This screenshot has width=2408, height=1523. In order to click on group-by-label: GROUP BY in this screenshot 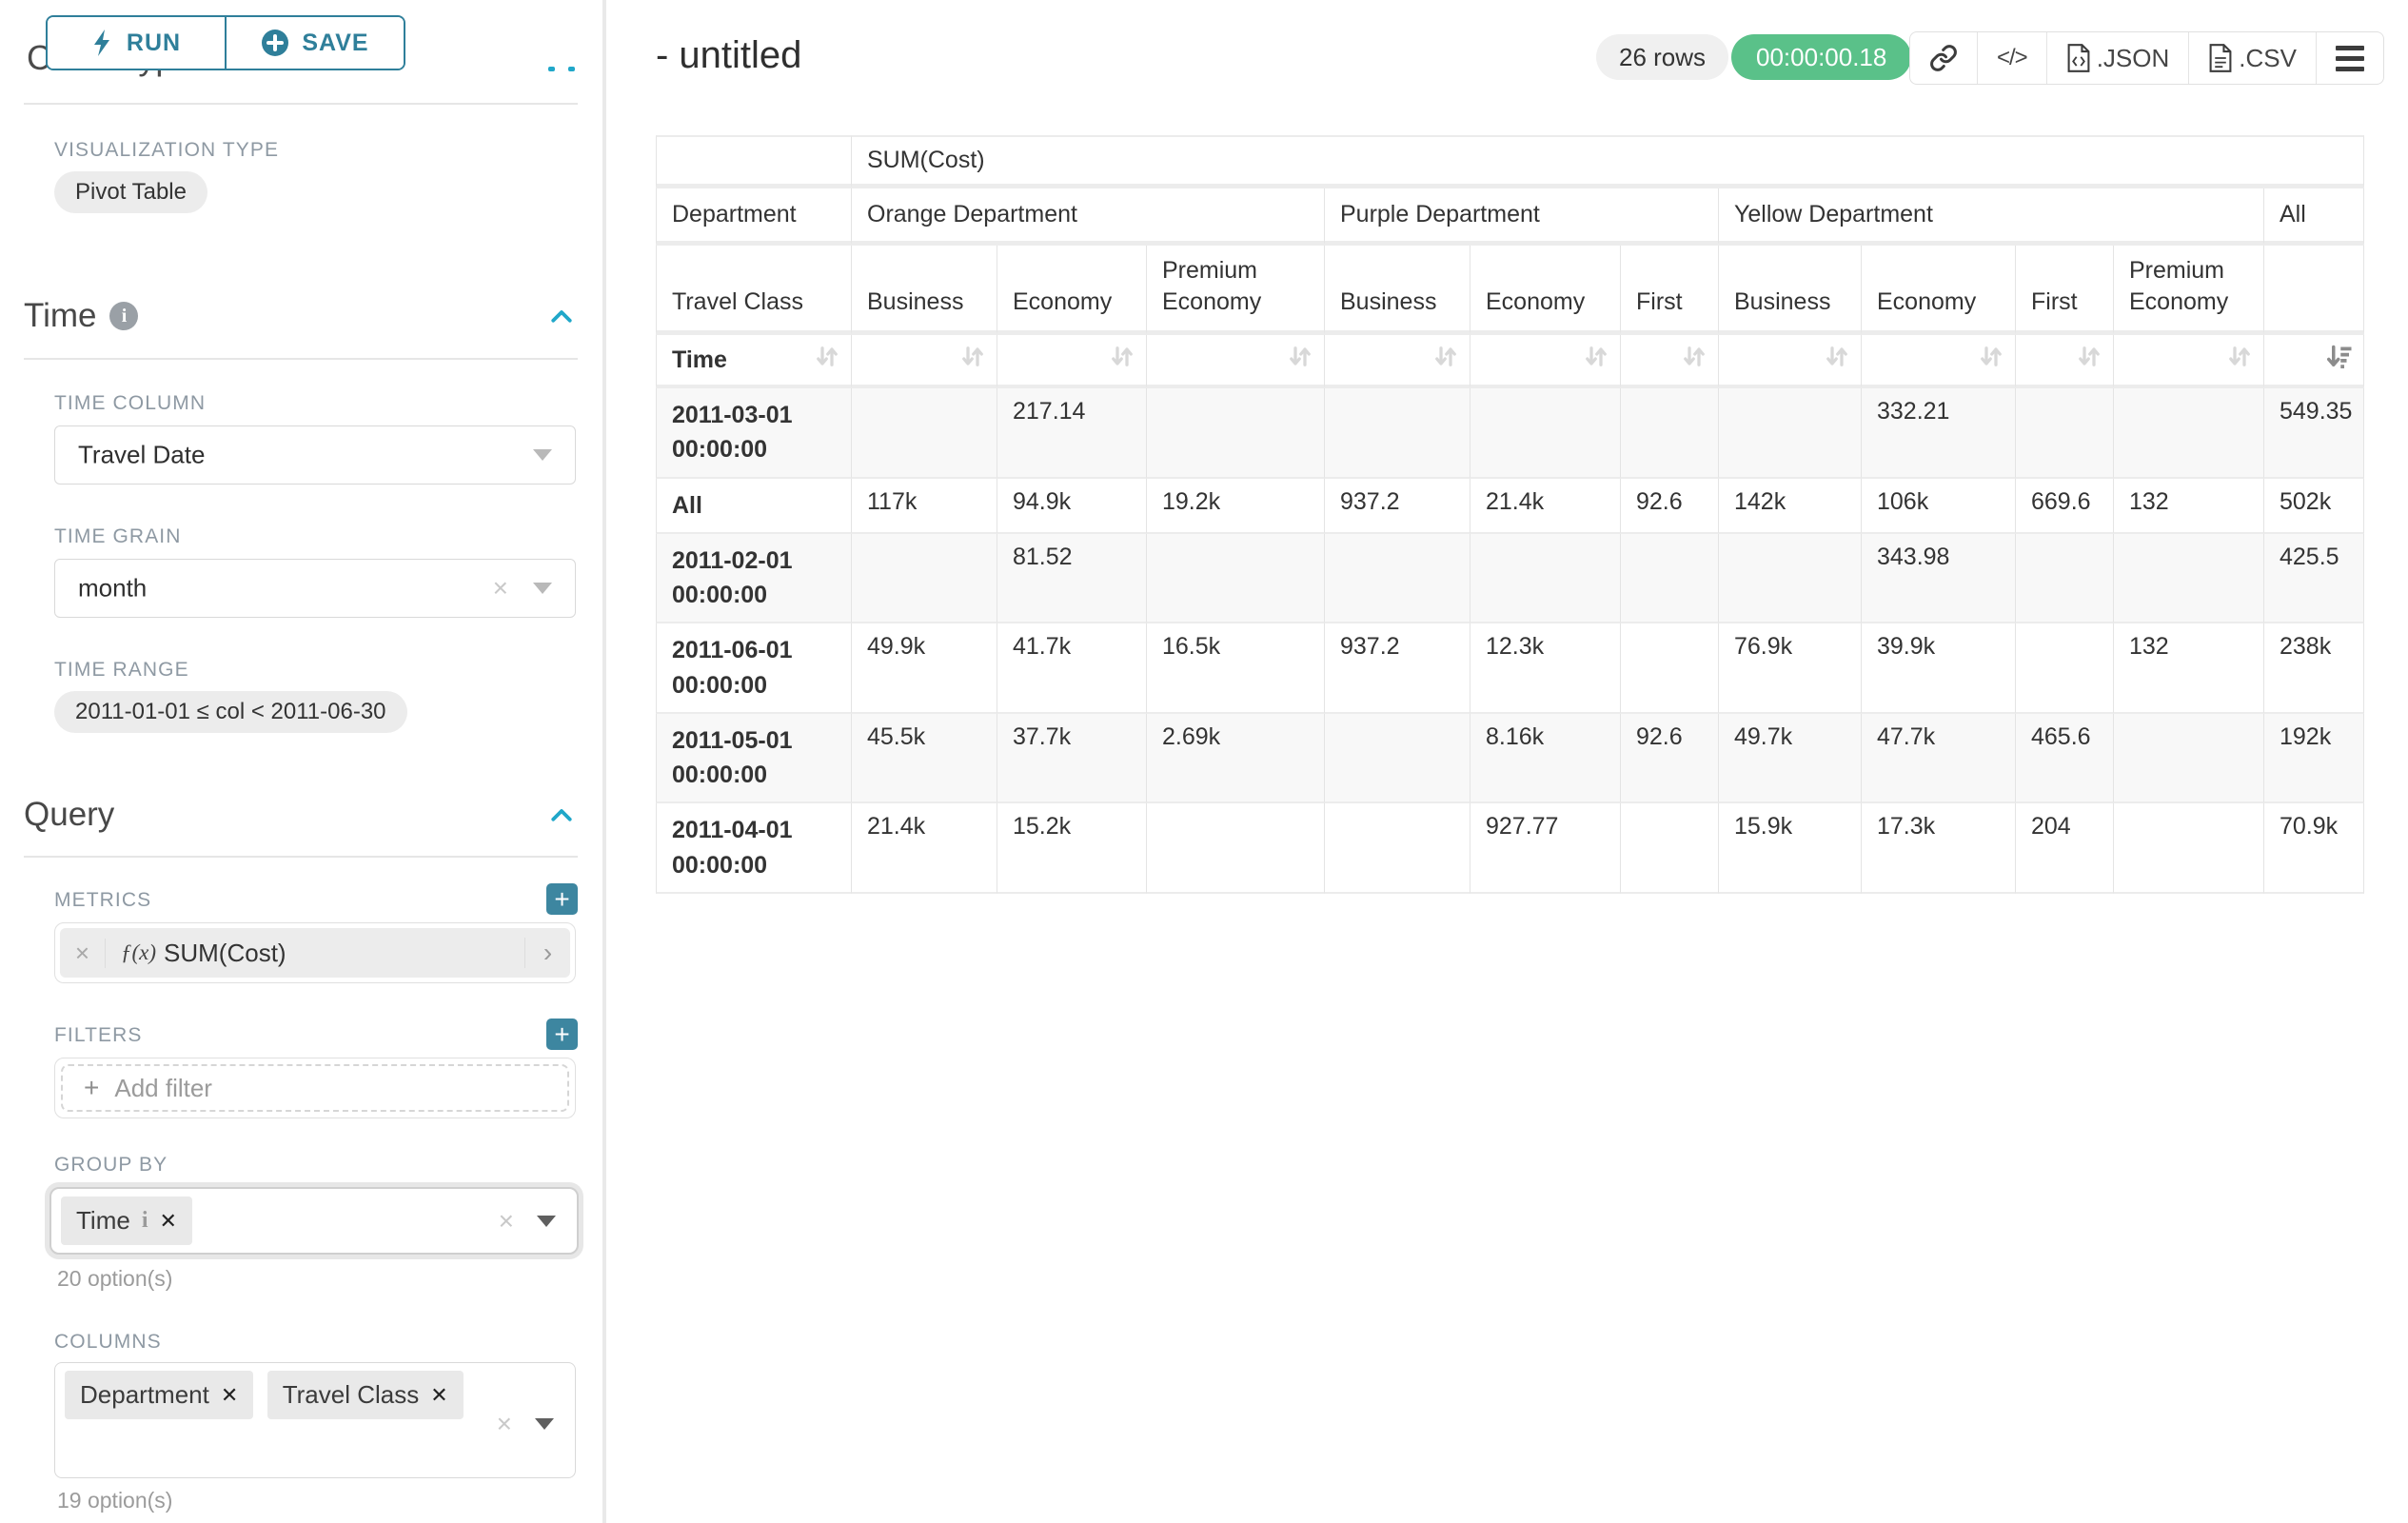, I will do `click(111, 1165)`.